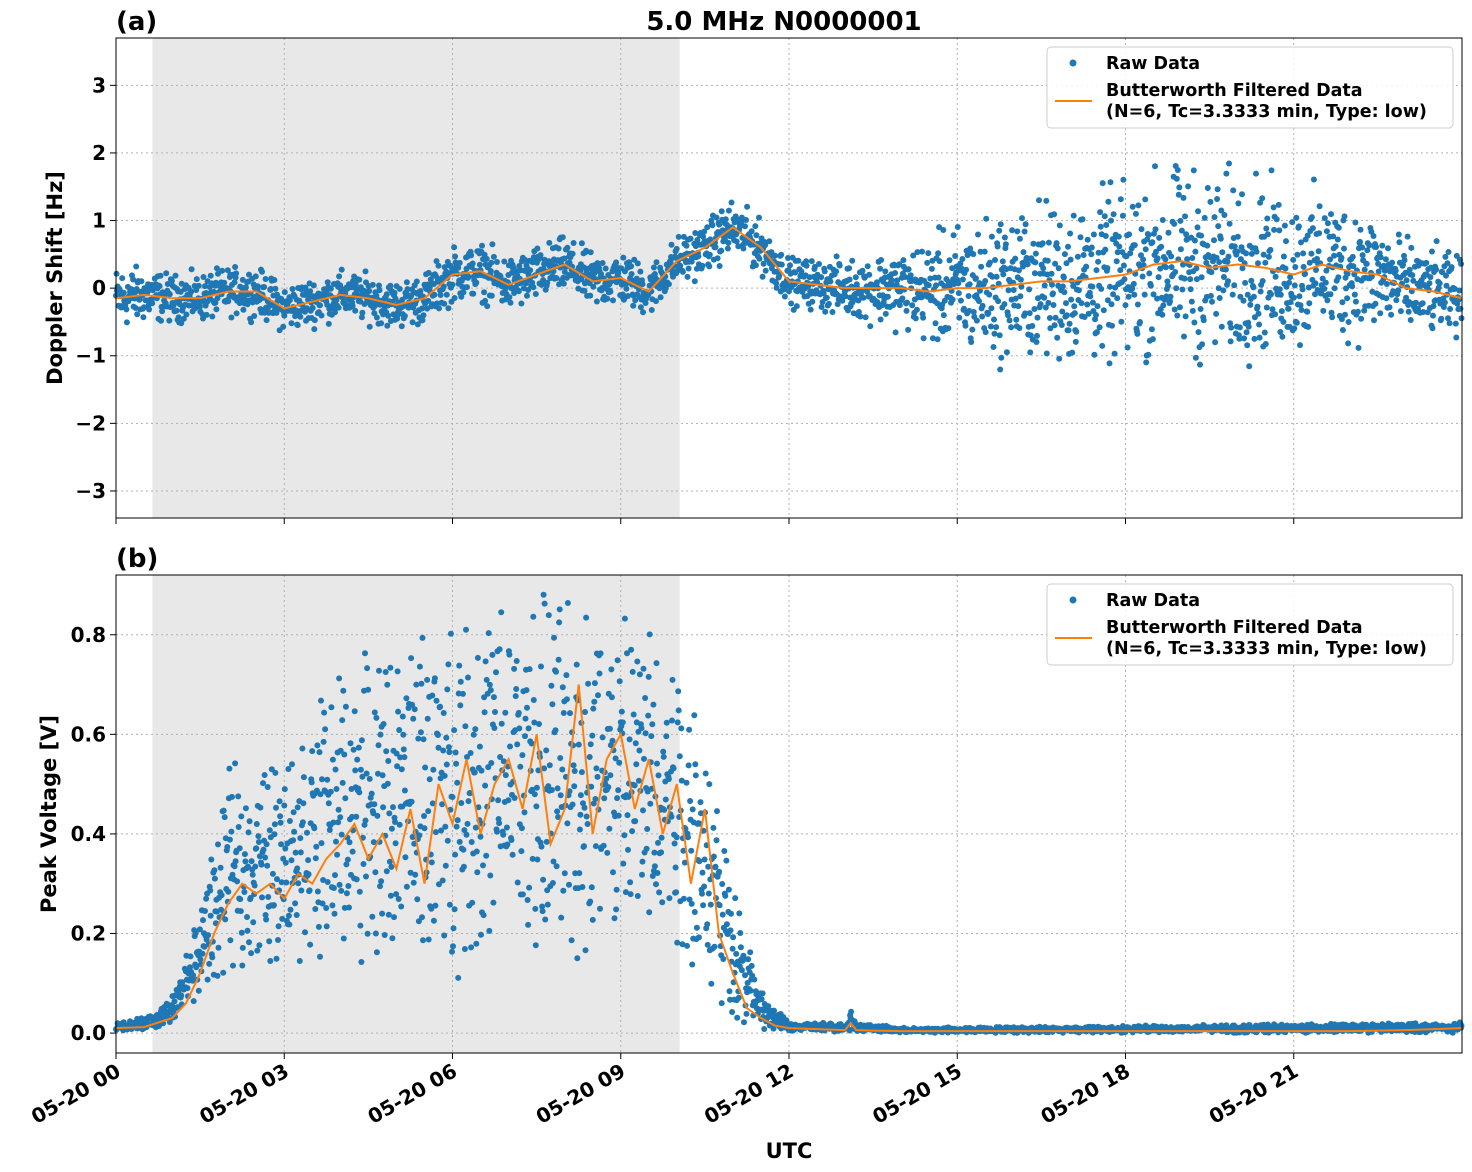  Describe the element at coordinates (1234, 91) in the screenshot. I see `panel-a-legend-filtered-1: Butterworth Filtered Data` at that location.